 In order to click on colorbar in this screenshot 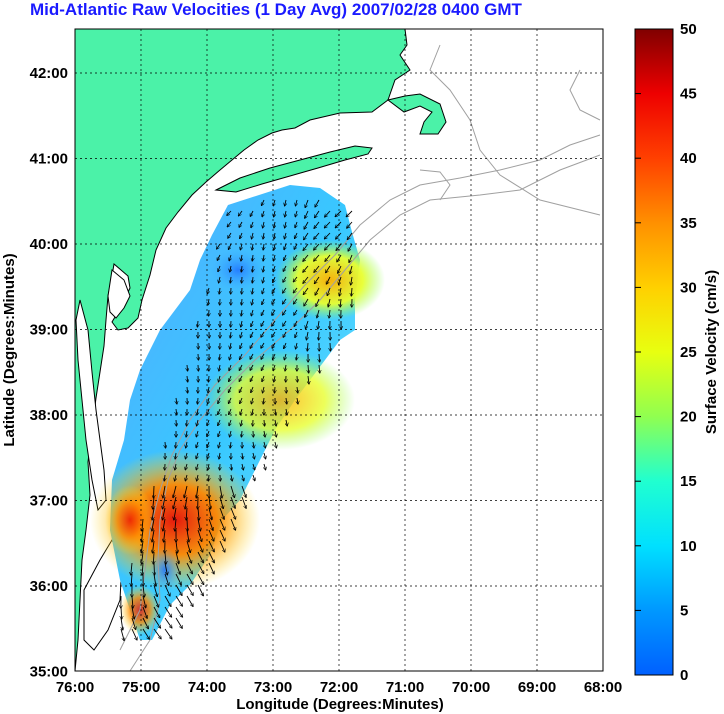, I will do `click(654, 352)`.